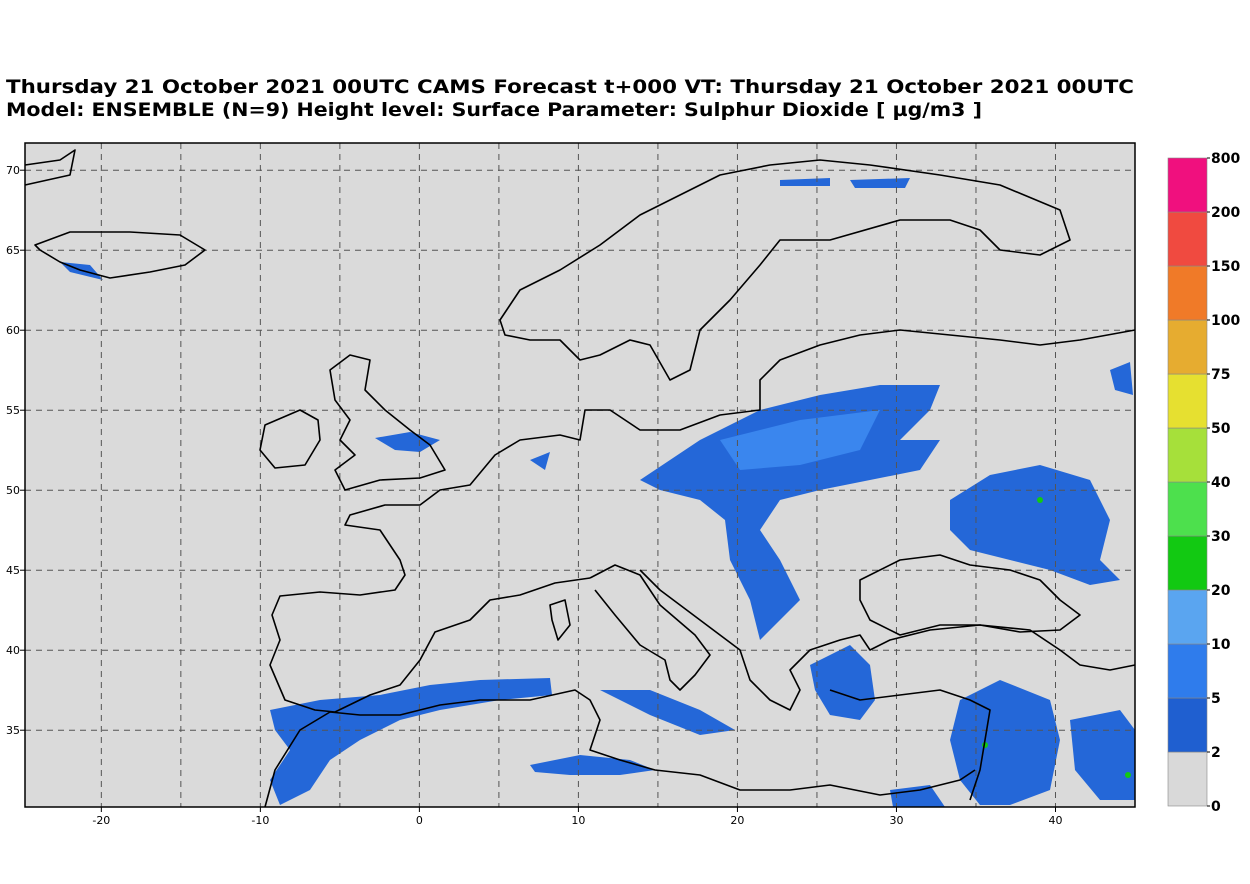  What do you see at coordinates (1055, 820) in the screenshot?
I see `x-tick-label: 40` at bounding box center [1055, 820].